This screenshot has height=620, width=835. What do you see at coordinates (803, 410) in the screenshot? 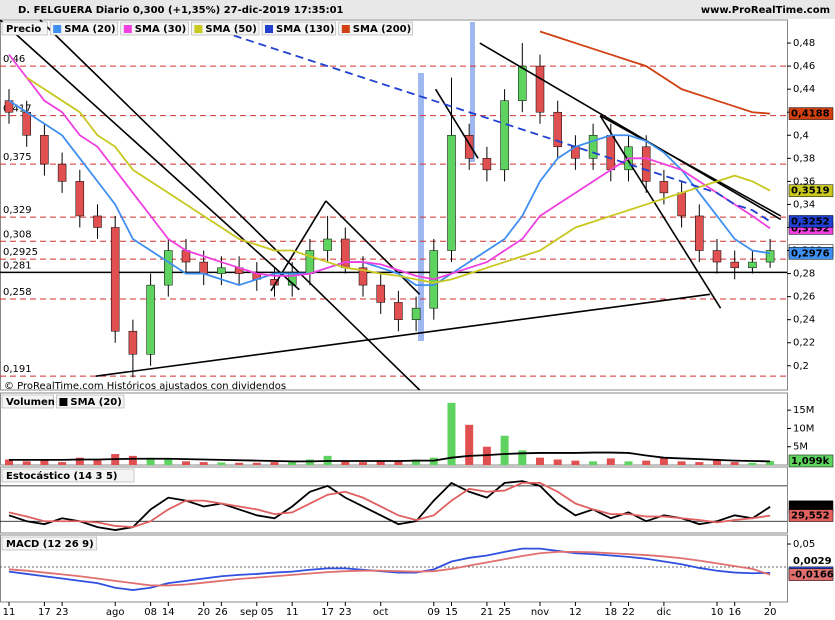
I see `y-tick-label: 15M` at bounding box center [803, 410].